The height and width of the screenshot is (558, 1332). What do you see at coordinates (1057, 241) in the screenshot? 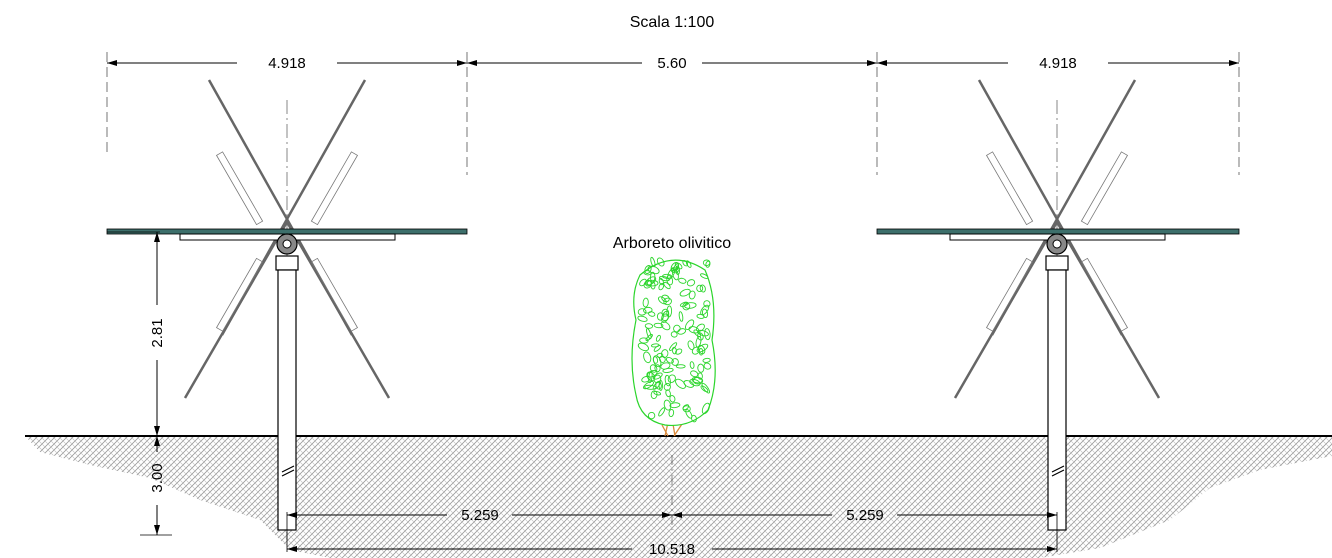
I see `right-arm-outlines` at bounding box center [1057, 241].